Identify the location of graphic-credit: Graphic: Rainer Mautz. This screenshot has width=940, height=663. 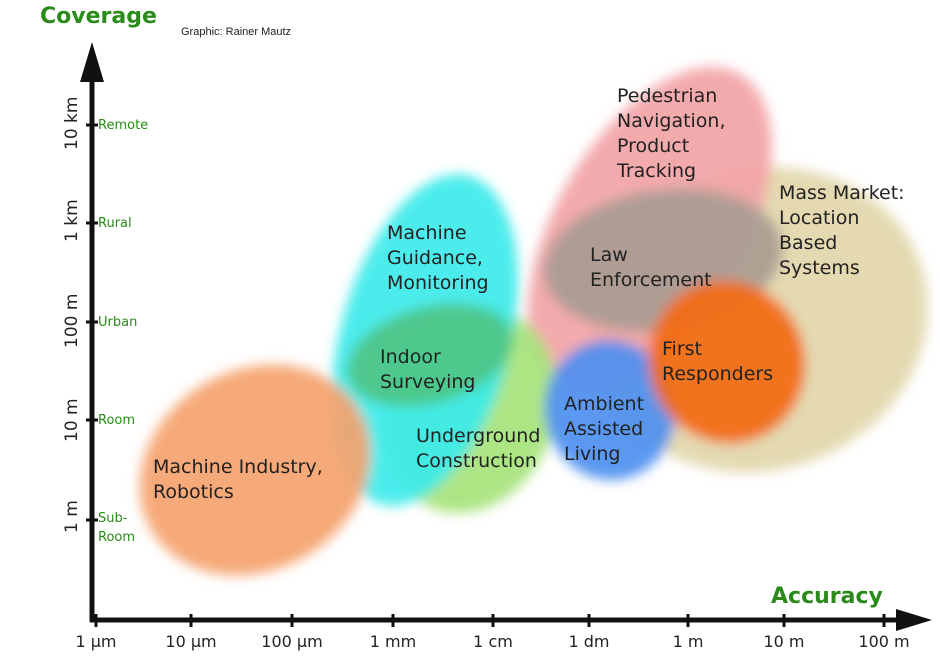
(236, 32).